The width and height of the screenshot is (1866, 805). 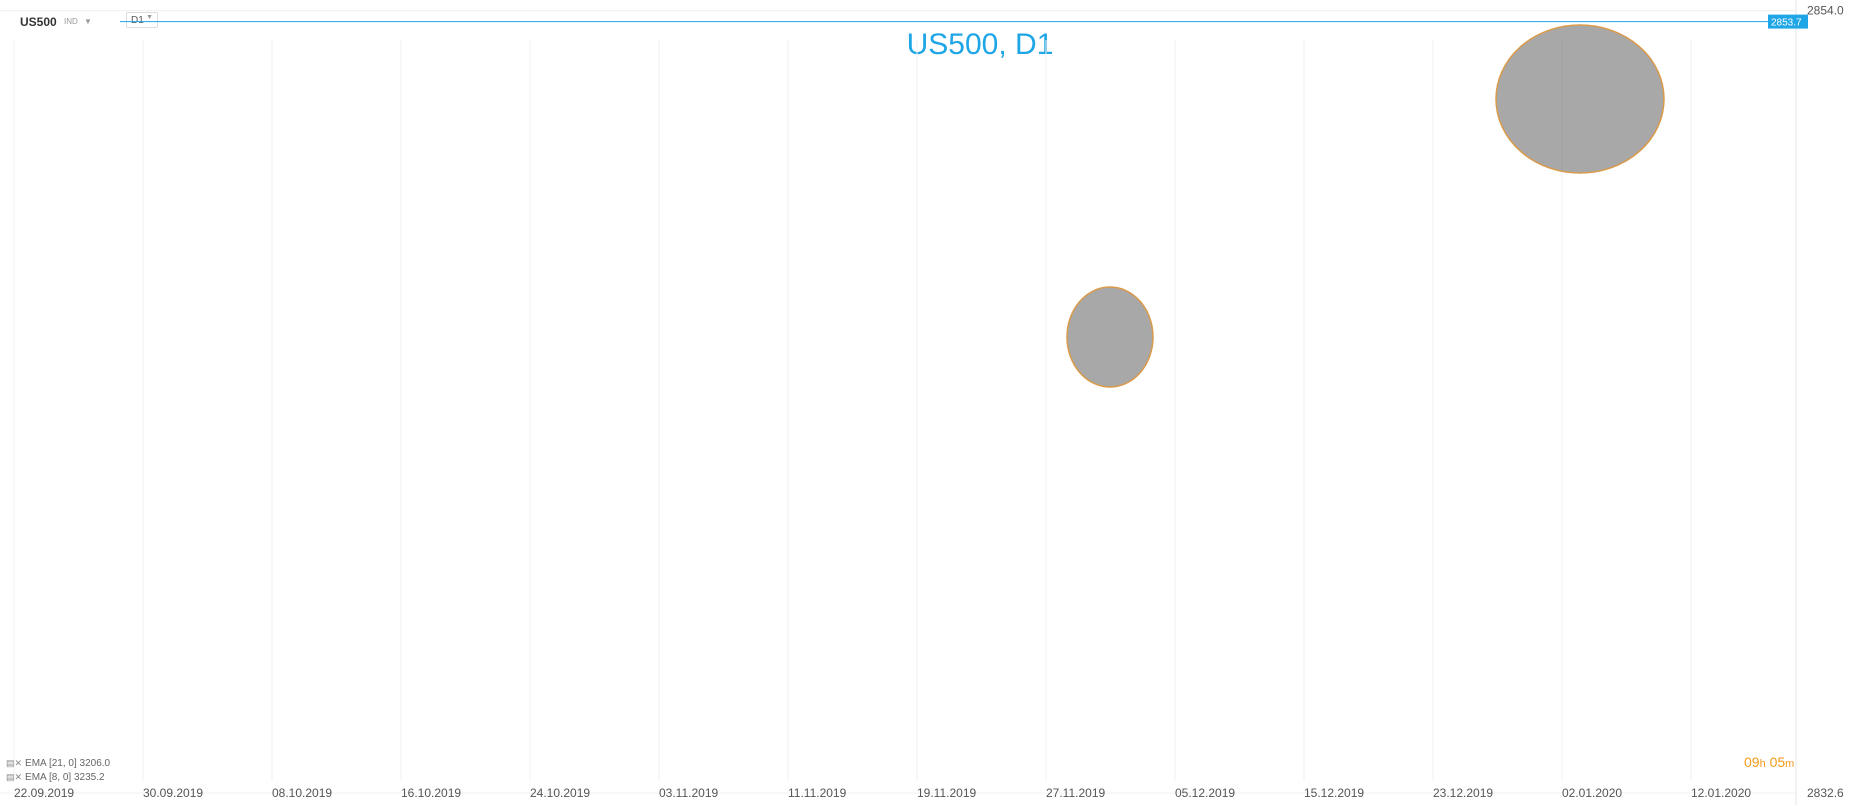 I want to click on timeframe-value: D1, so click(x=137, y=20).